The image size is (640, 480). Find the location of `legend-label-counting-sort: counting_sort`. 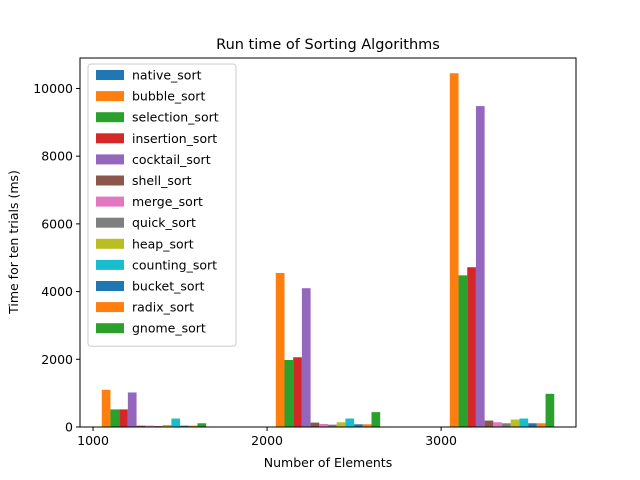

legend-label-counting-sort: counting_sort is located at coordinates (174, 264).